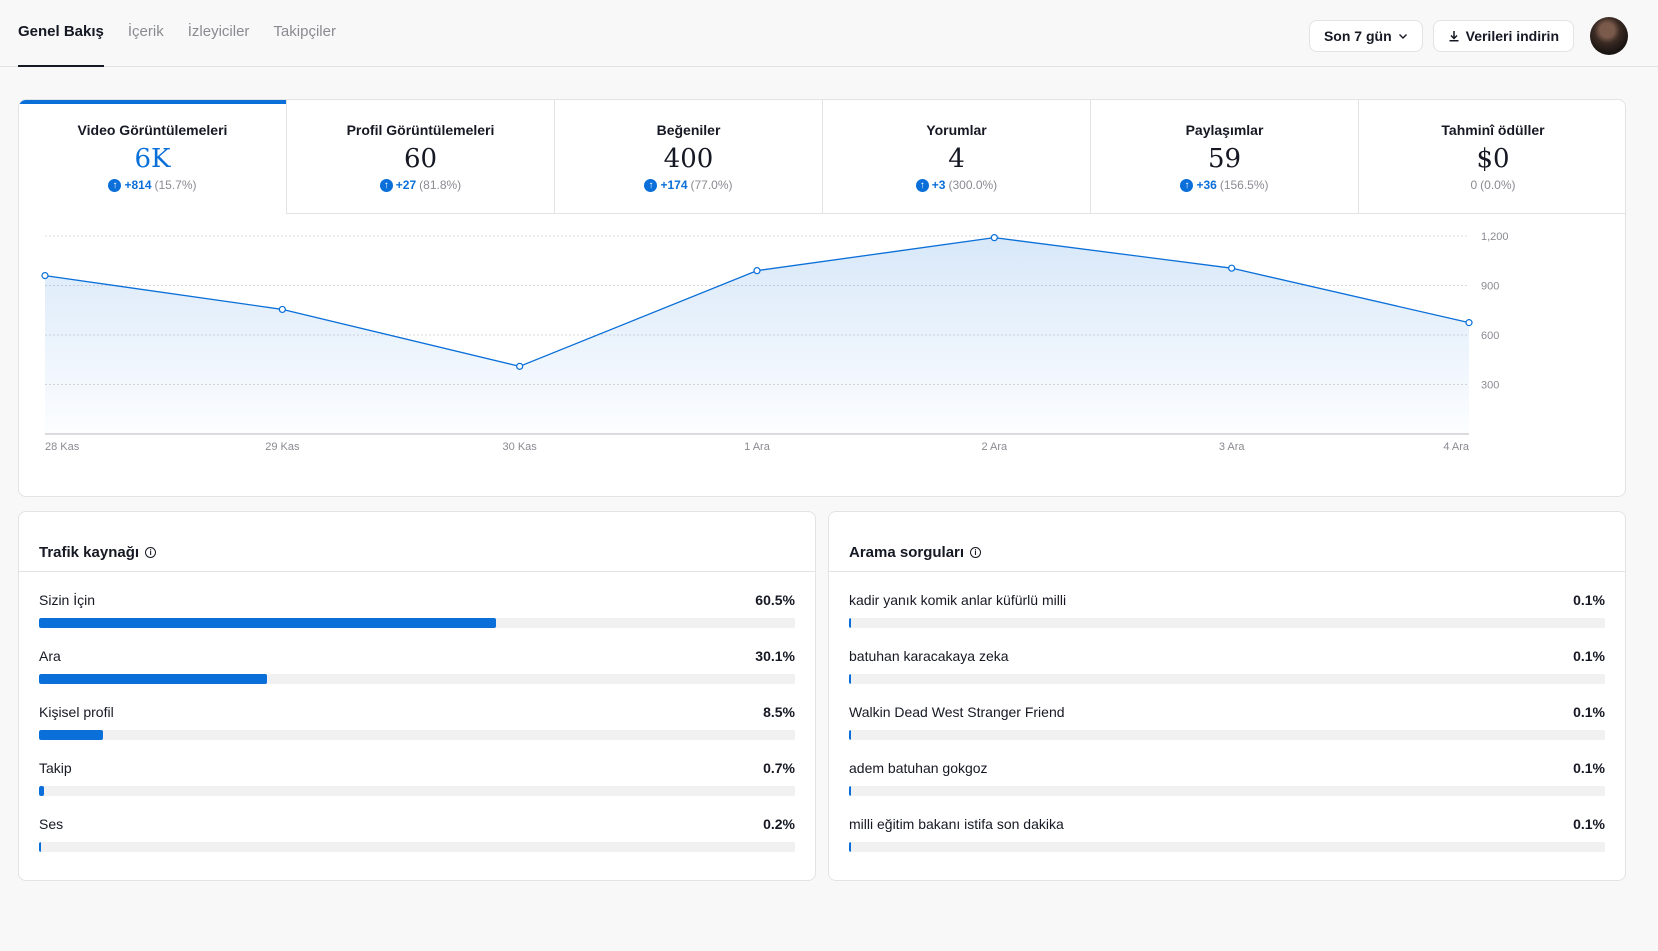  I want to click on metric-value: 4, so click(956, 159).